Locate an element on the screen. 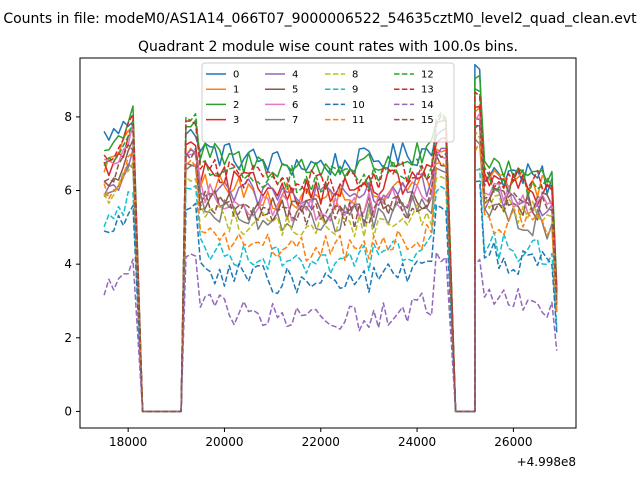 This screenshot has width=640, height=480. y-tick-label: 6 is located at coordinates (68, 191).